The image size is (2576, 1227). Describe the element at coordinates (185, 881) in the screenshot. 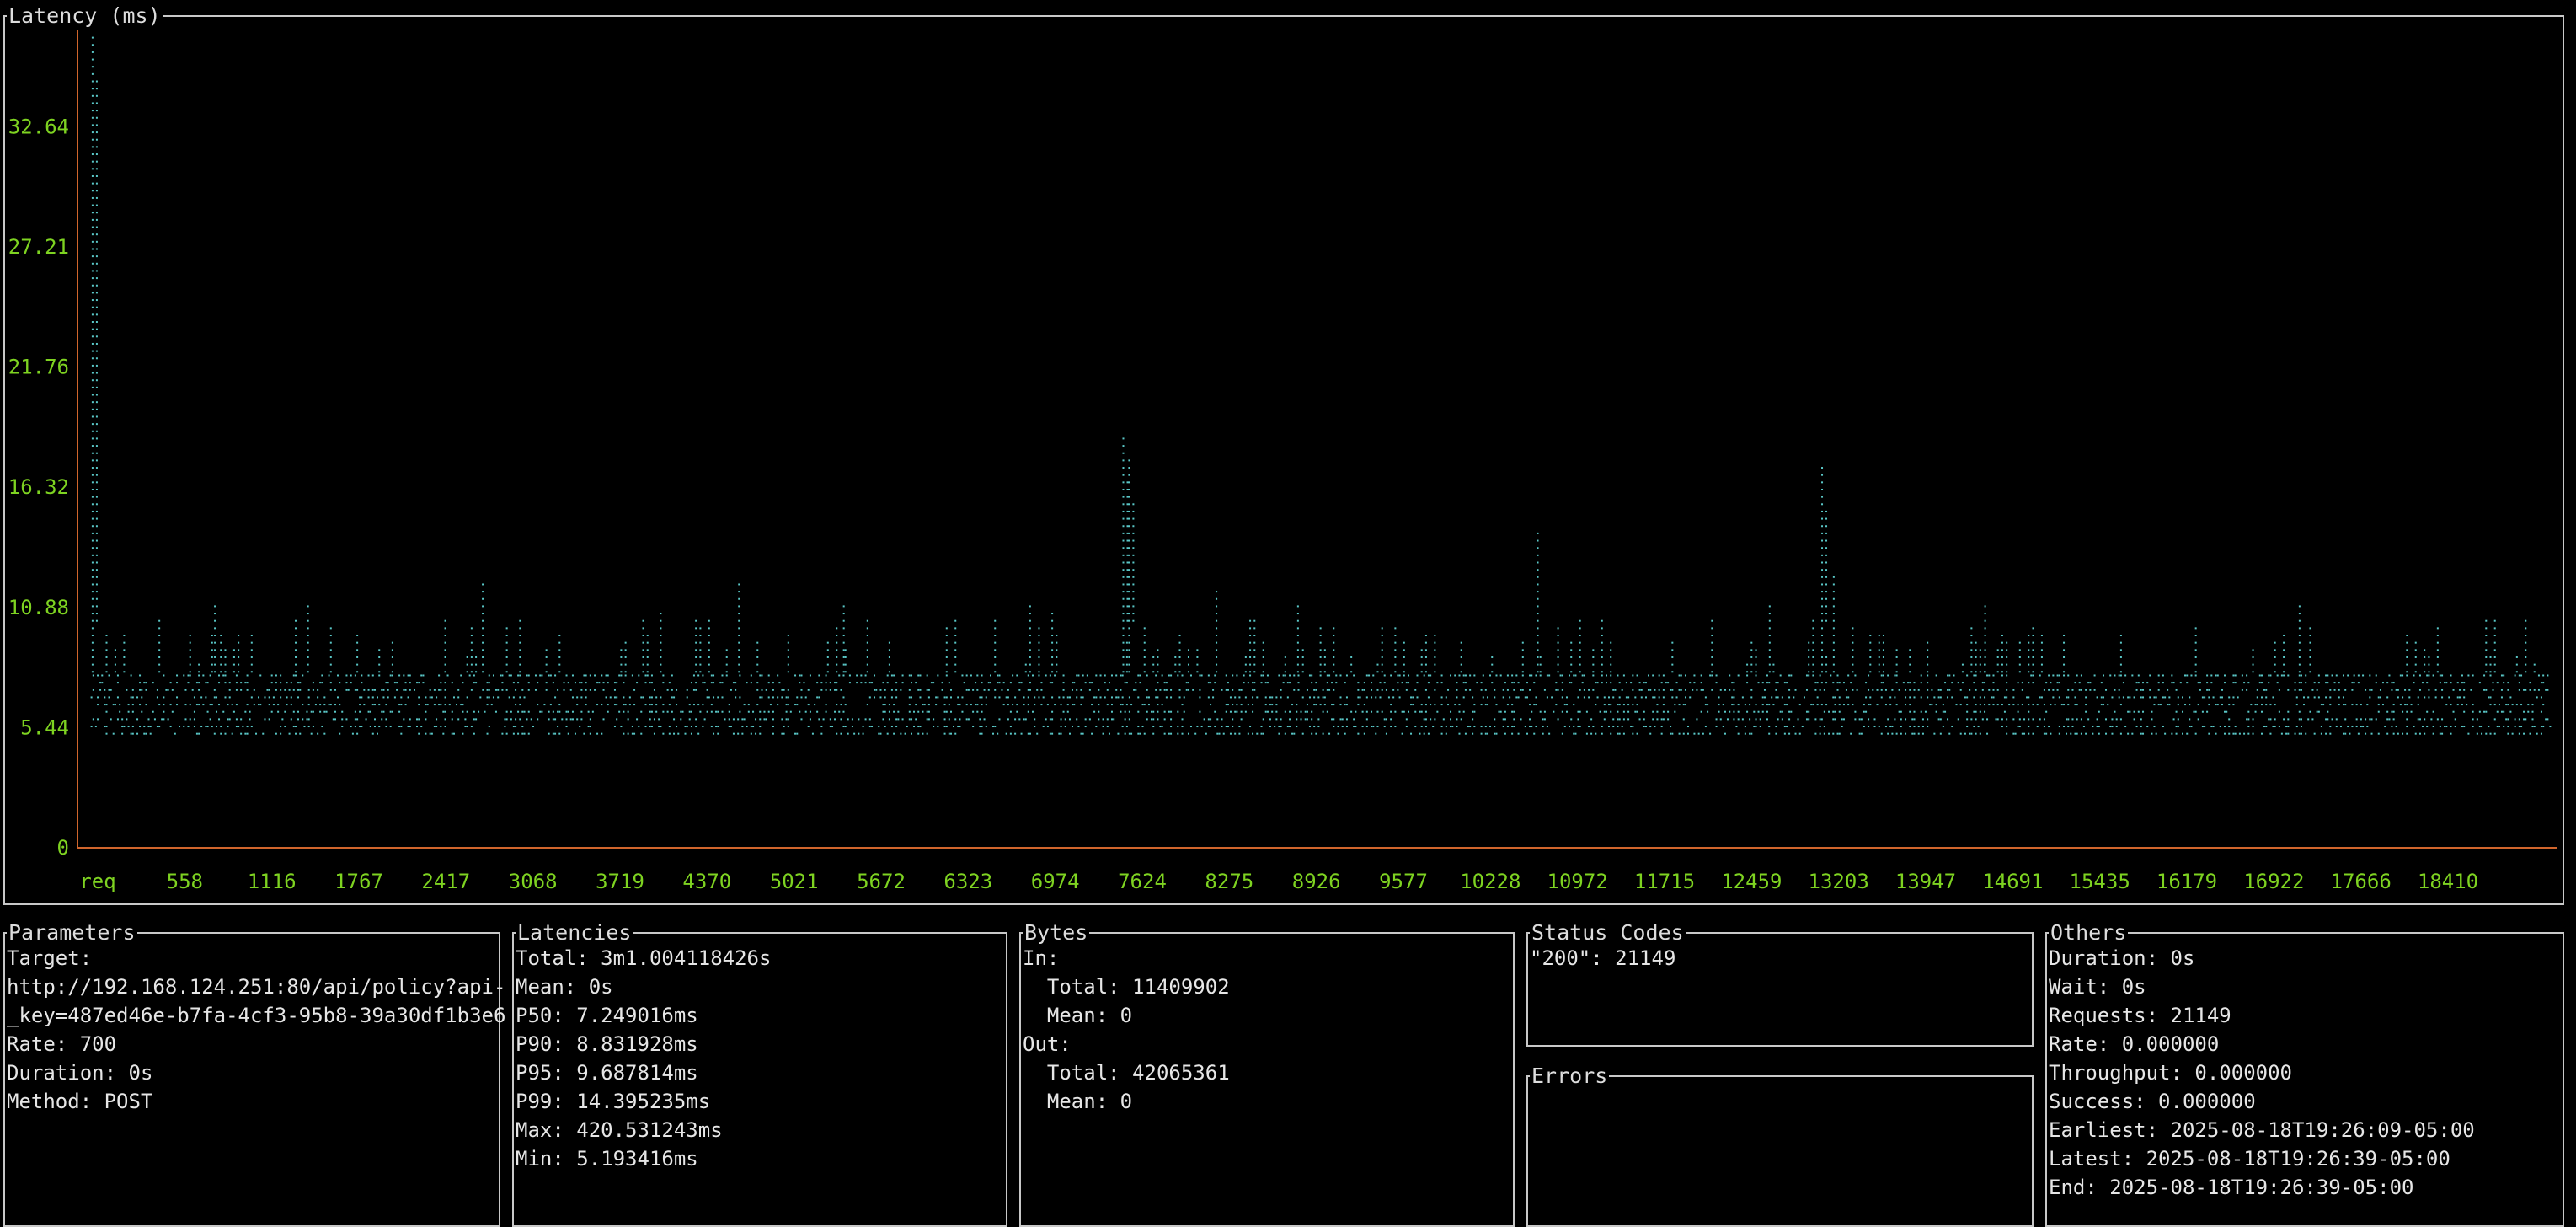

I see `x-tick-label: 558` at that location.